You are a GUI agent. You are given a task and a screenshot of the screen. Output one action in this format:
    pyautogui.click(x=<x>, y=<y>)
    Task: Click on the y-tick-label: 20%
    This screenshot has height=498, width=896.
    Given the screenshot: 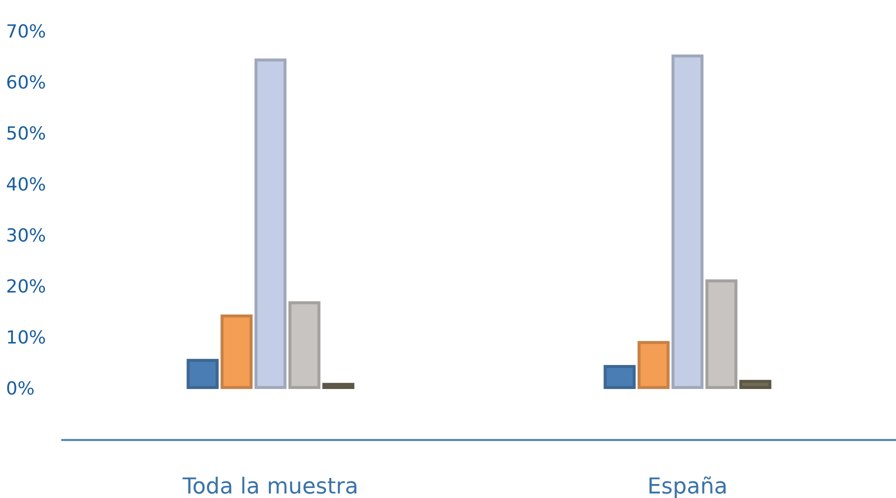 What is the action you would take?
    pyautogui.click(x=26, y=287)
    